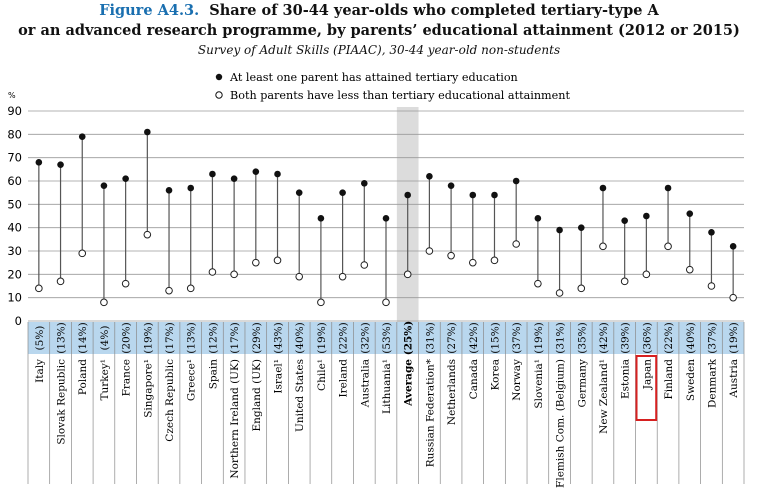  I want to click on y-tick-label: 90, so click(14, 111).